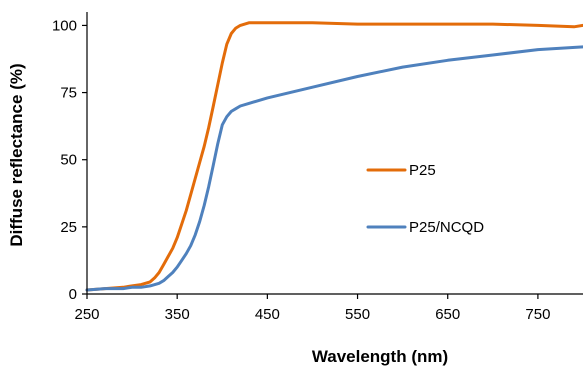 This screenshot has height=369, width=583. What do you see at coordinates (64, 25) in the screenshot?
I see `y-tick-label: 100` at bounding box center [64, 25].